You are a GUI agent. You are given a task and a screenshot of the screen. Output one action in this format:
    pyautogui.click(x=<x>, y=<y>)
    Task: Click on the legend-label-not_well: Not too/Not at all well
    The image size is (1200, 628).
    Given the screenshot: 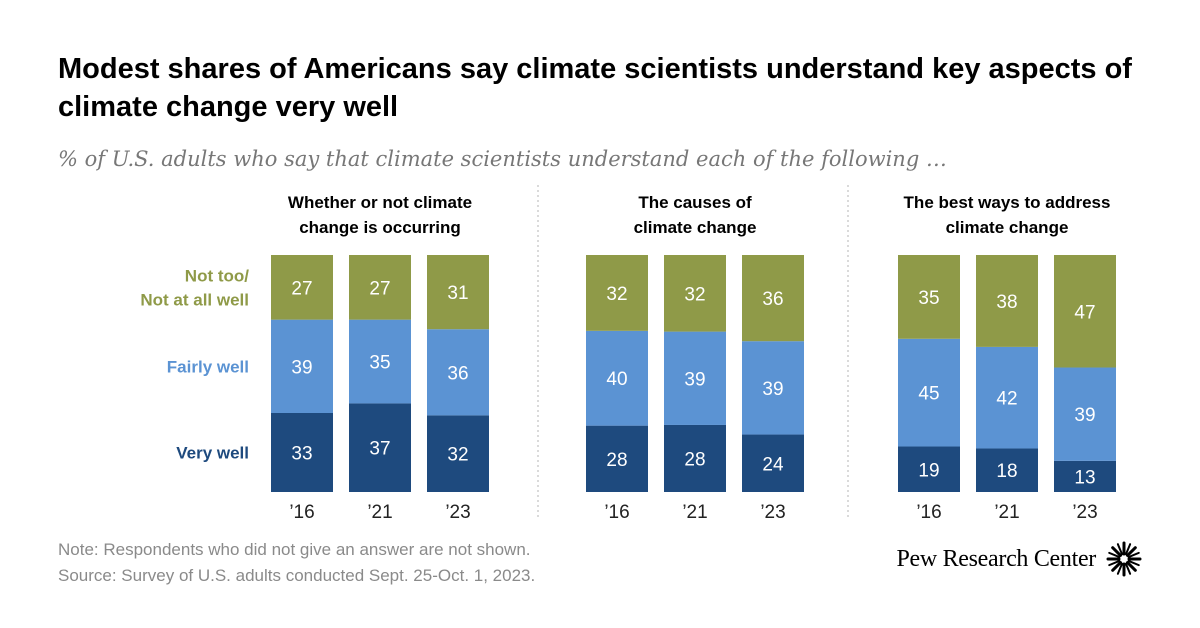 What is the action you would take?
    pyautogui.click(x=194, y=287)
    